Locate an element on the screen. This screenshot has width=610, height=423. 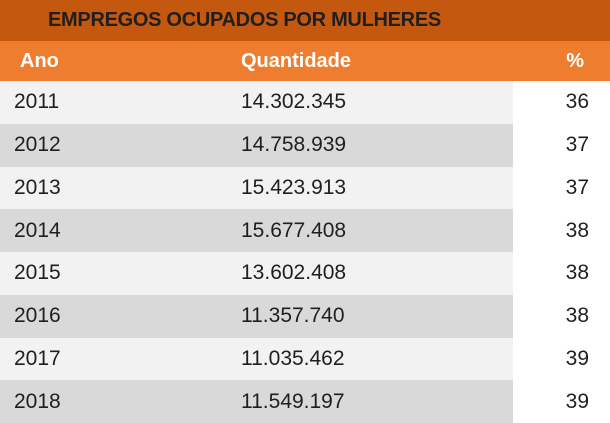
column-header-percent: % is located at coordinates (575, 60).